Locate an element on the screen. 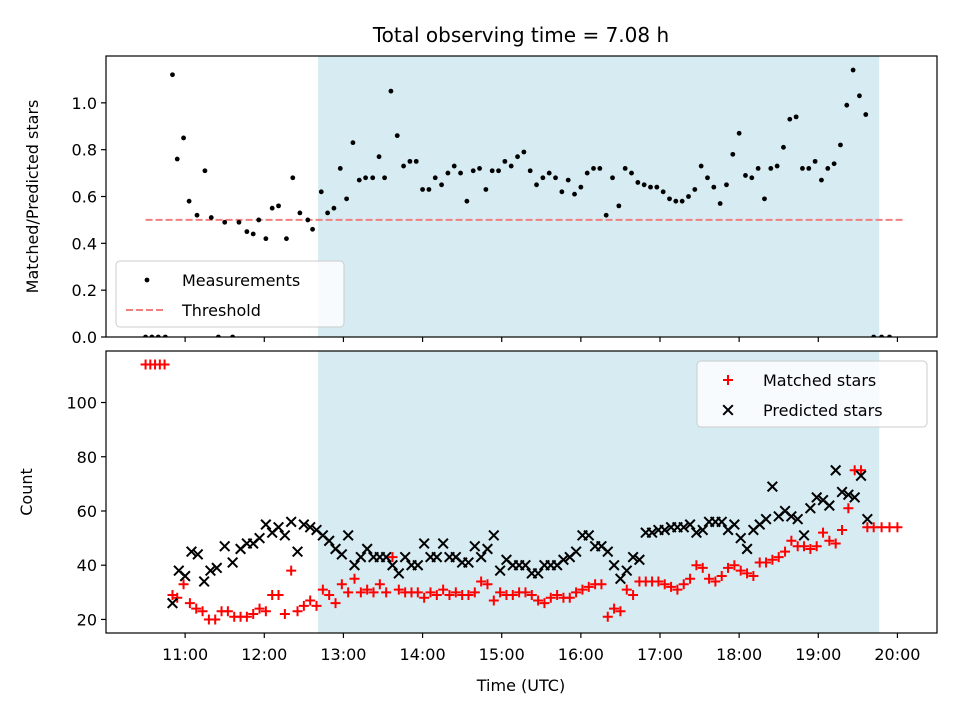 The height and width of the screenshot is (720, 960). x-axis-label: Time (UTC) is located at coordinates (520, 685).